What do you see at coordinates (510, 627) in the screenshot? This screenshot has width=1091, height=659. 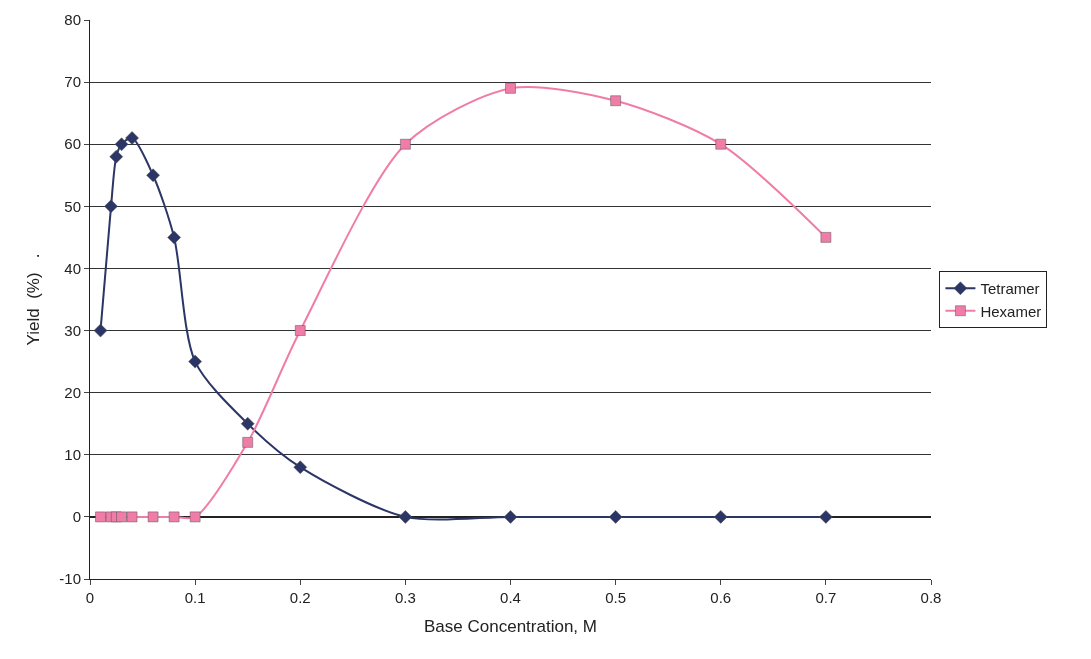 I see `x-axis-title: Base Concentration, M` at bounding box center [510, 627].